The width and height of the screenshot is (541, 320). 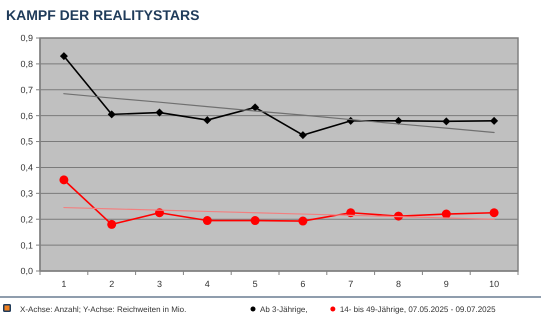 What do you see at coordinates (26, 141) in the screenshot?
I see `y-tick-label: 0,5` at bounding box center [26, 141].